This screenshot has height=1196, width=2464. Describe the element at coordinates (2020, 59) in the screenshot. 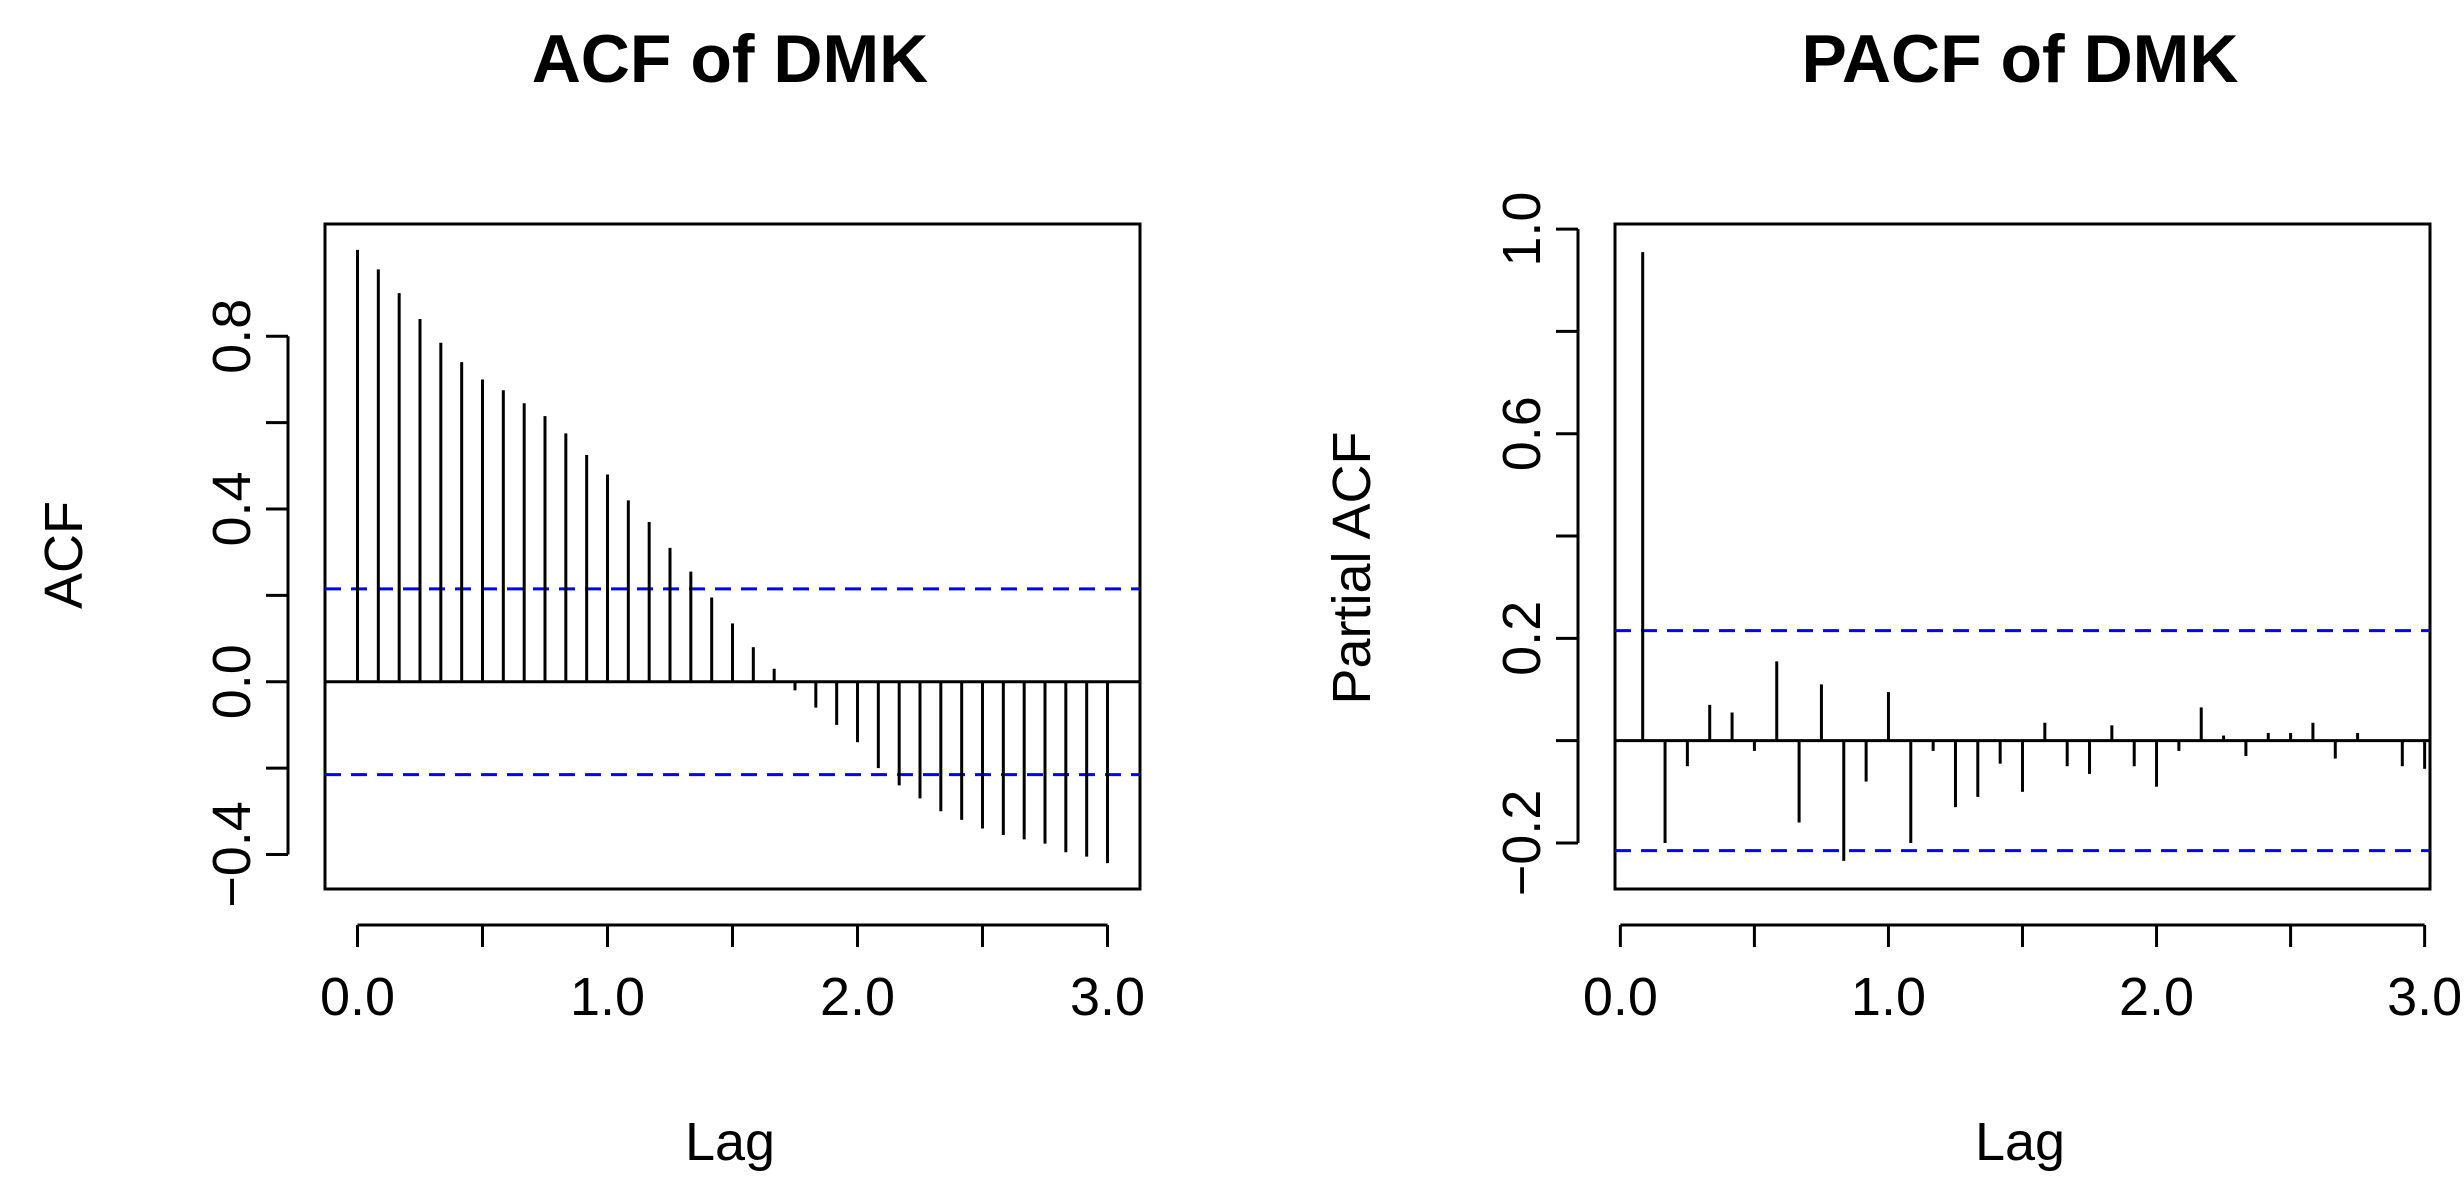

I see `pacf-chart-title: PACF of DMK` at that location.